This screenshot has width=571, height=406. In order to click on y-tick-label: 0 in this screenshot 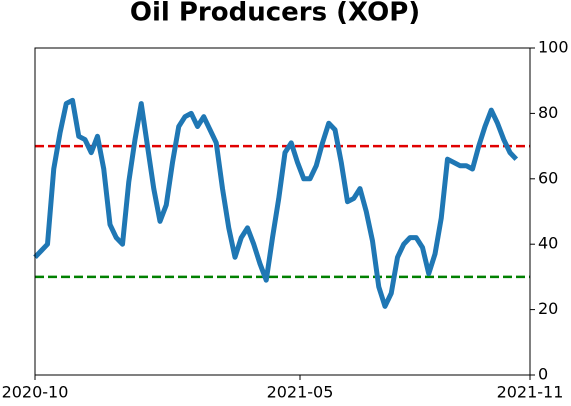, I will do `click(543, 374)`.